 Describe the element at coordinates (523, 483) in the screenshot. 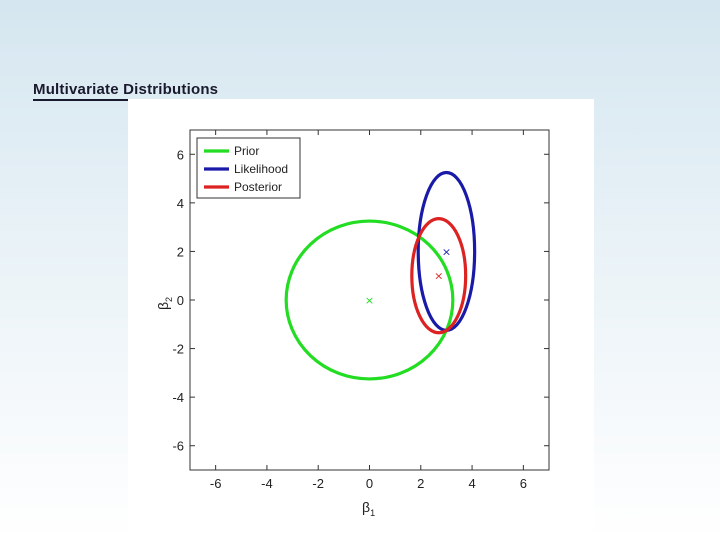

I see `x-tick-label: 6` at that location.